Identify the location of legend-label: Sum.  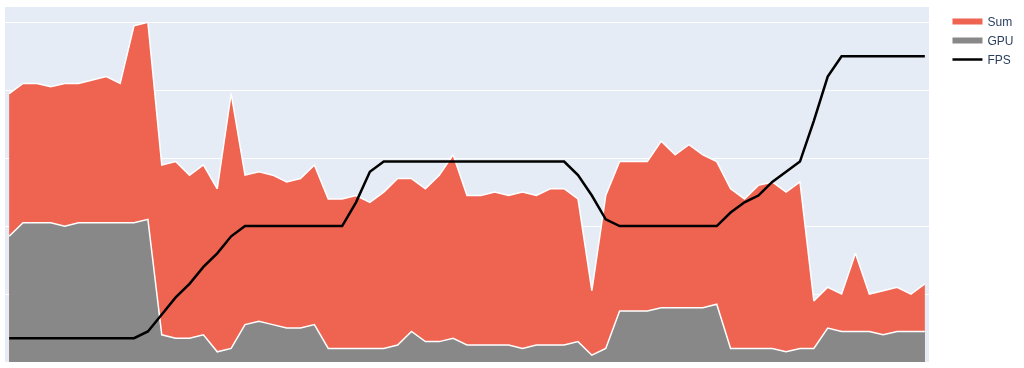
(1000, 22).